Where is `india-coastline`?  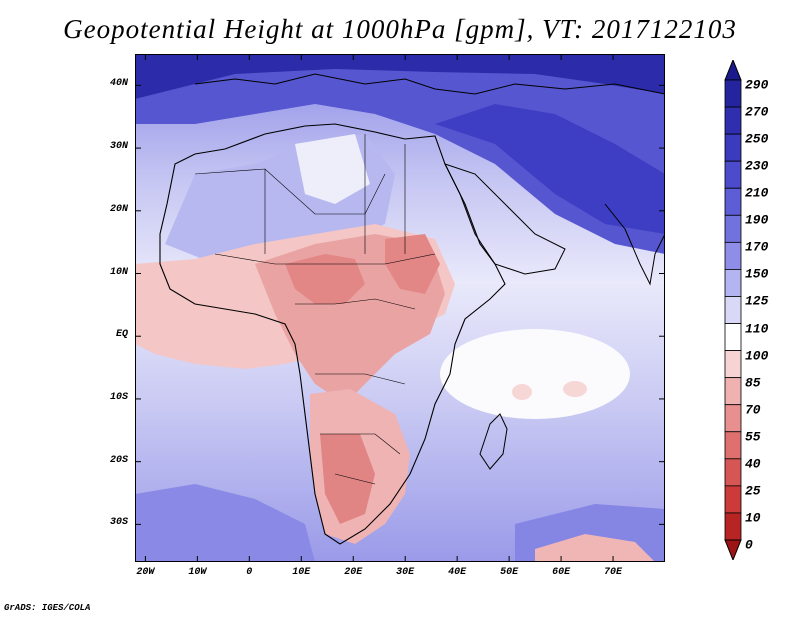
india-coastline is located at coordinates (634, 244).